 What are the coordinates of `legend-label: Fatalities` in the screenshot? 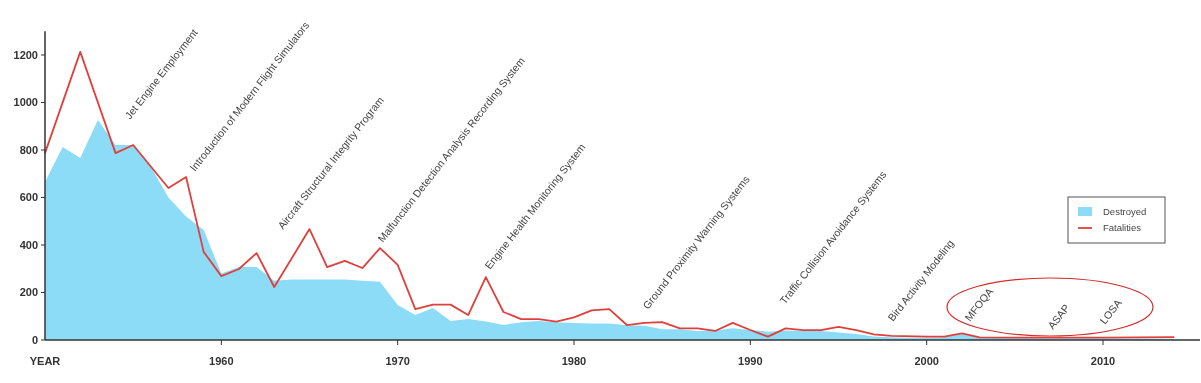 It's located at (1122, 228).